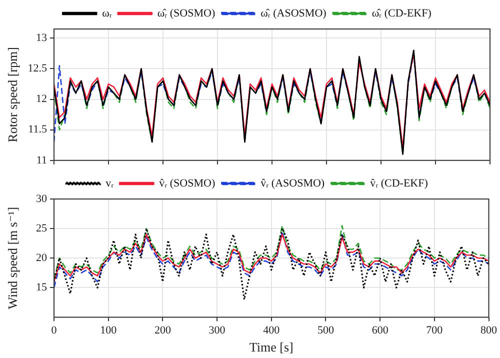  What do you see at coordinates (41, 160) in the screenshot?
I see `y-tick-label: 11` at bounding box center [41, 160].